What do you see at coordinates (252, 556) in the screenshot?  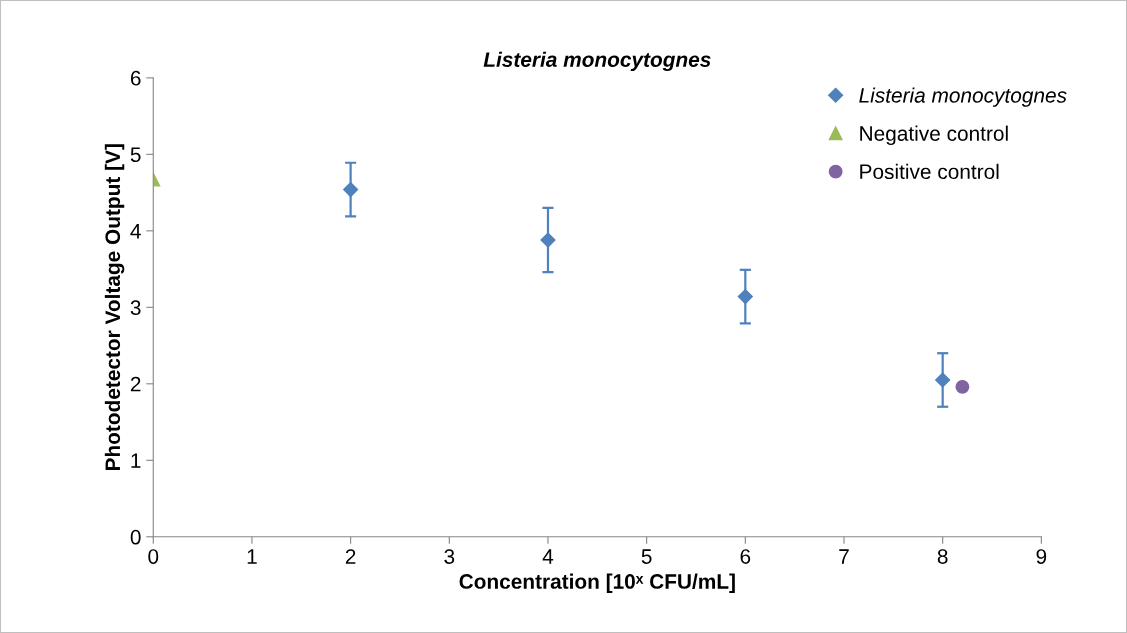 I see `x-tick-label: 1` at bounding box center [252, 556].